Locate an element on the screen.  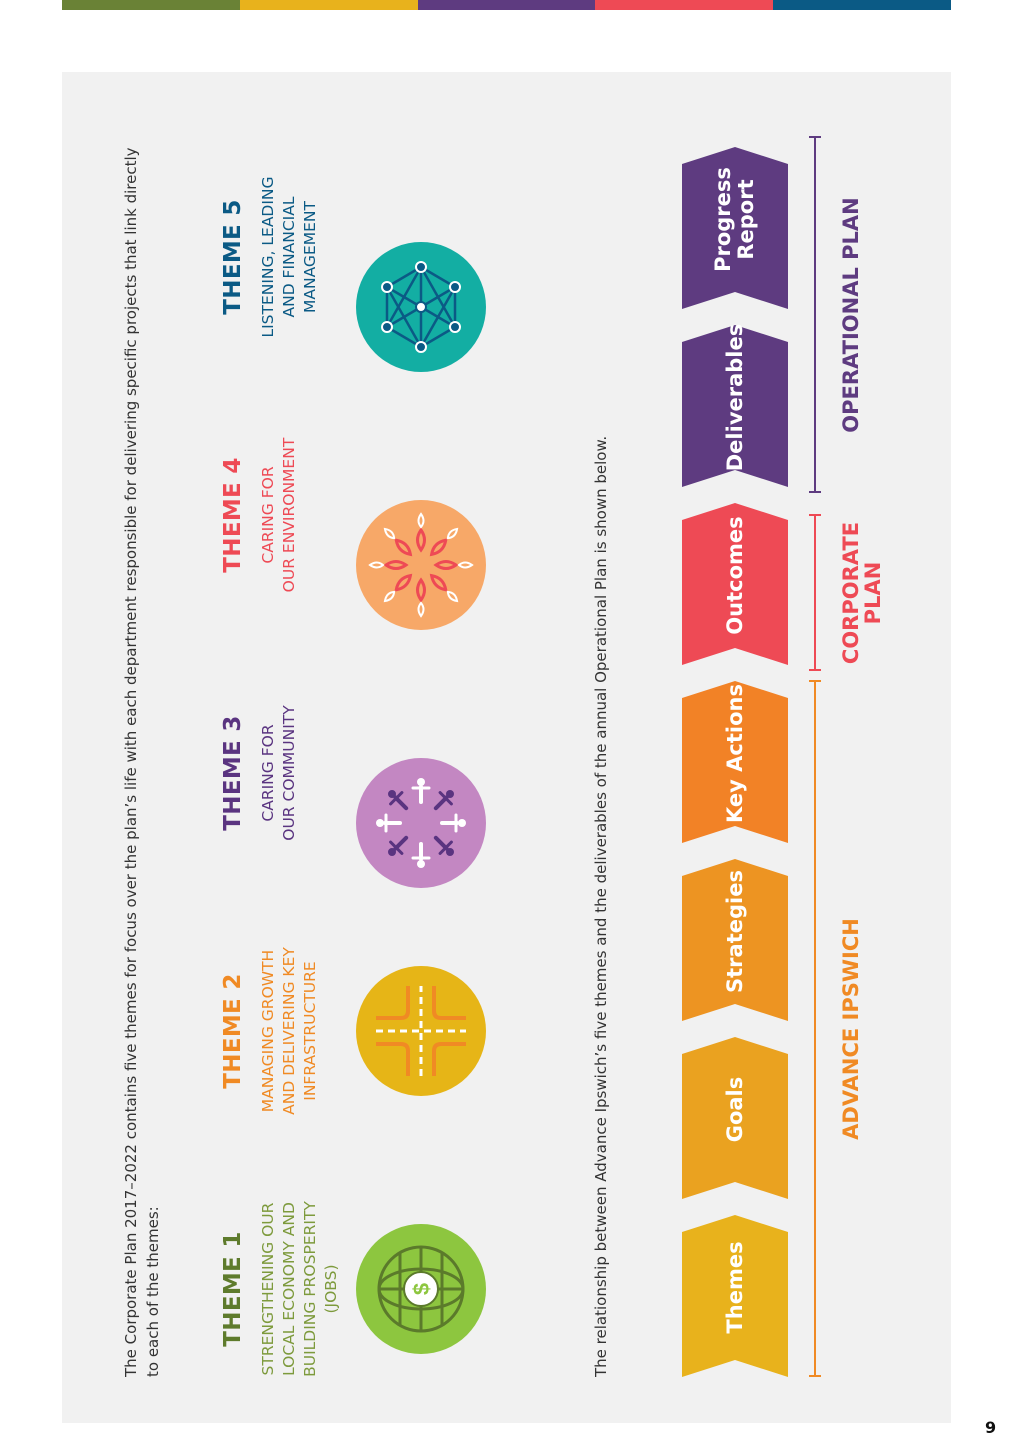
flow-label-deliverables-text: Deliverables is located at coordinates (735, 397).